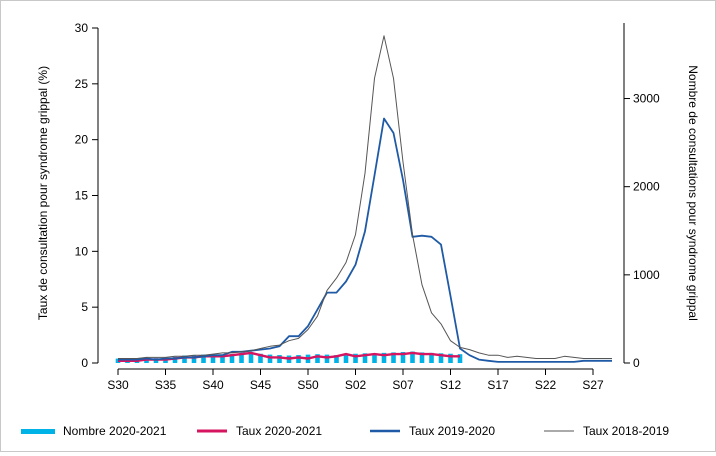 The image size is (716, 456). Describe the element at coordinates (118, 385) in the screenshot. I see `x-tick-label: S30` at that location.